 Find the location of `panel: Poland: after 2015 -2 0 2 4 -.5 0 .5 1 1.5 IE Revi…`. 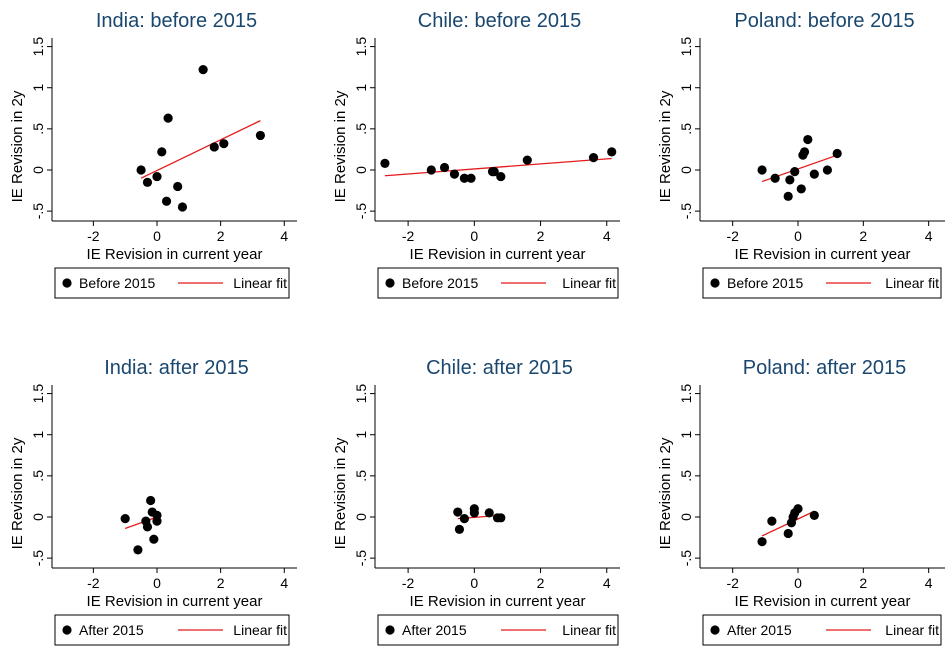

panel: Poland: after 2015 -2 0 2 4 -.5 0 .5 1 1.5 IE Revi… is located at coordinates (801, 501).